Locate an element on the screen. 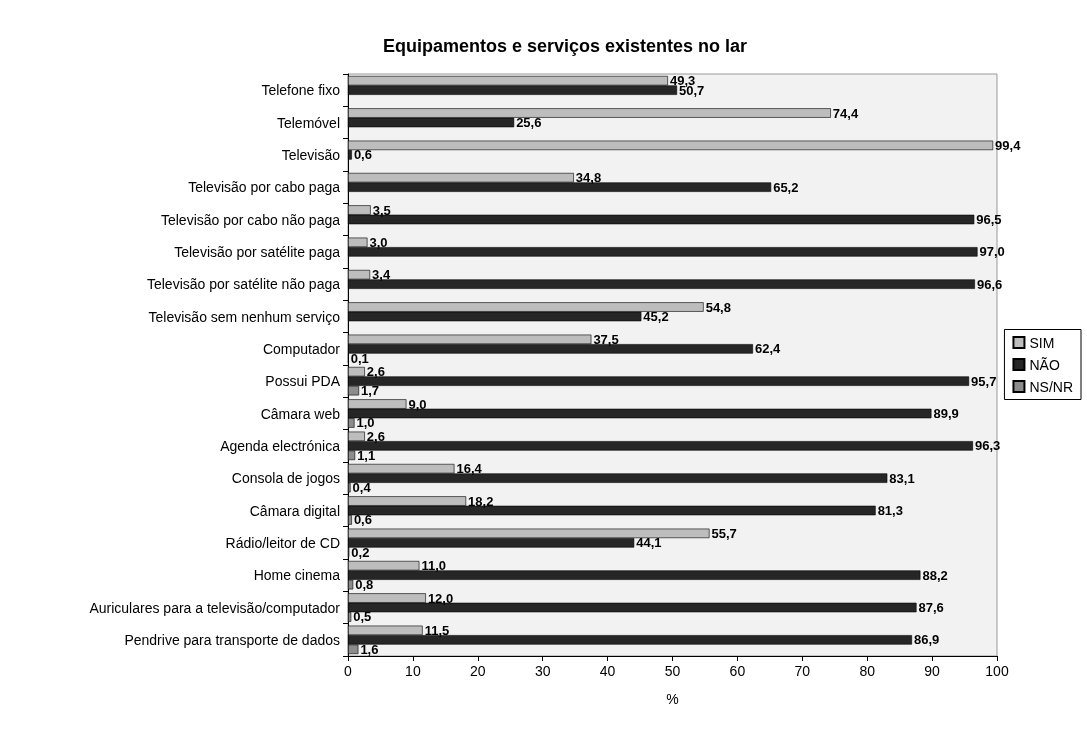 The height and width of the screenshot is (729, 1087). y-tick-label: Agenda electrónica is located at coordinates (280, 445).